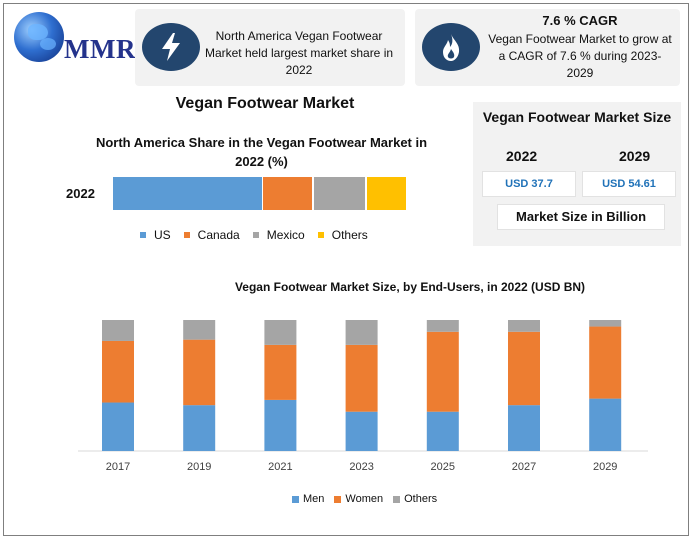 The width and height of the screenshot is (692, 539). I want to click on year-2029-label: 2029, so click(635, 156).